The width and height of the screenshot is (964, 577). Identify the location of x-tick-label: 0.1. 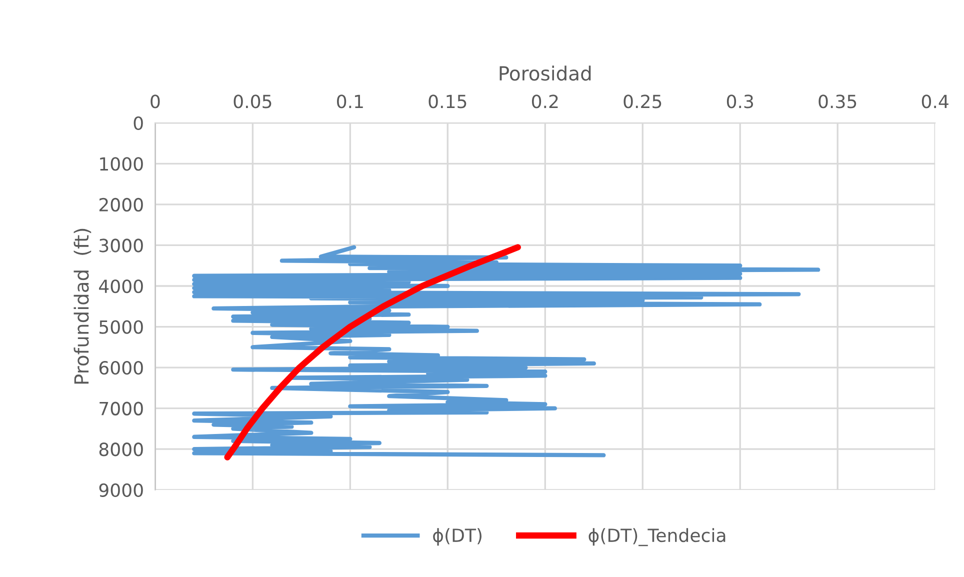
(350, 101).